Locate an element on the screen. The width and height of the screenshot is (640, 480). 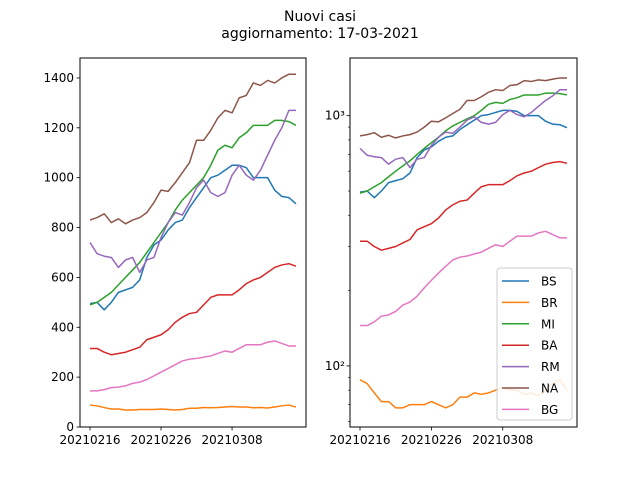
figure-title-line2: aggiornamento: 17-03-2021 is located at coordinates (319, 34).